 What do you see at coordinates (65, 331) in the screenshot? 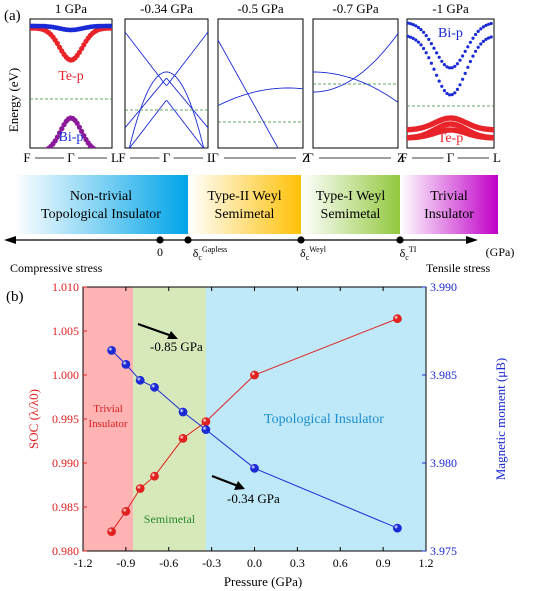
I see `y-tick-label: 1.005` at bounding box center [65, 331].